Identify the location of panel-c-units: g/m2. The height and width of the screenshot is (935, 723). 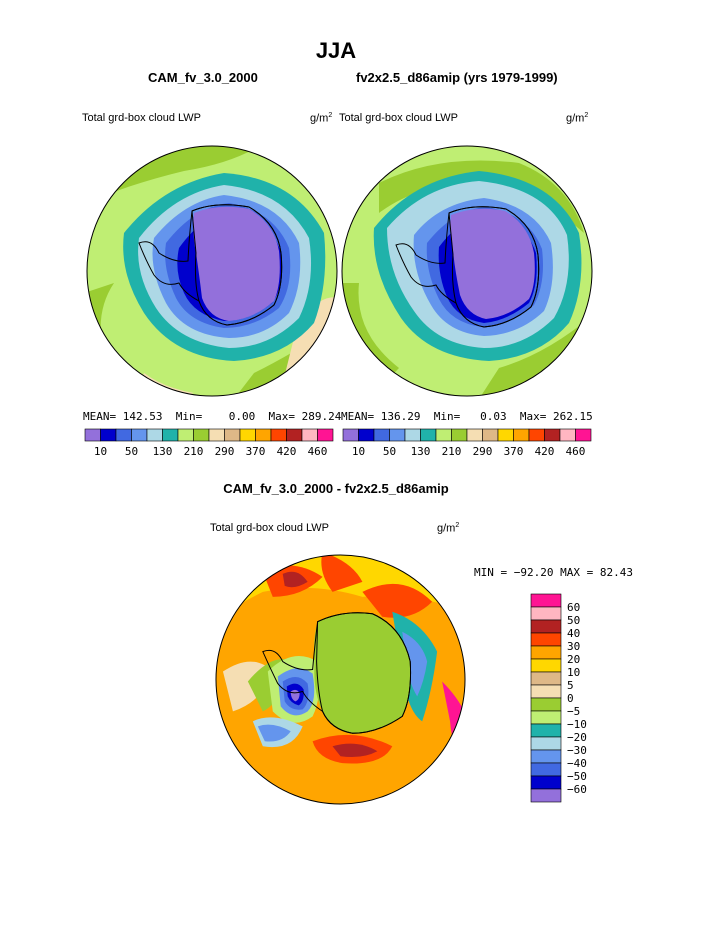
(448, 528).